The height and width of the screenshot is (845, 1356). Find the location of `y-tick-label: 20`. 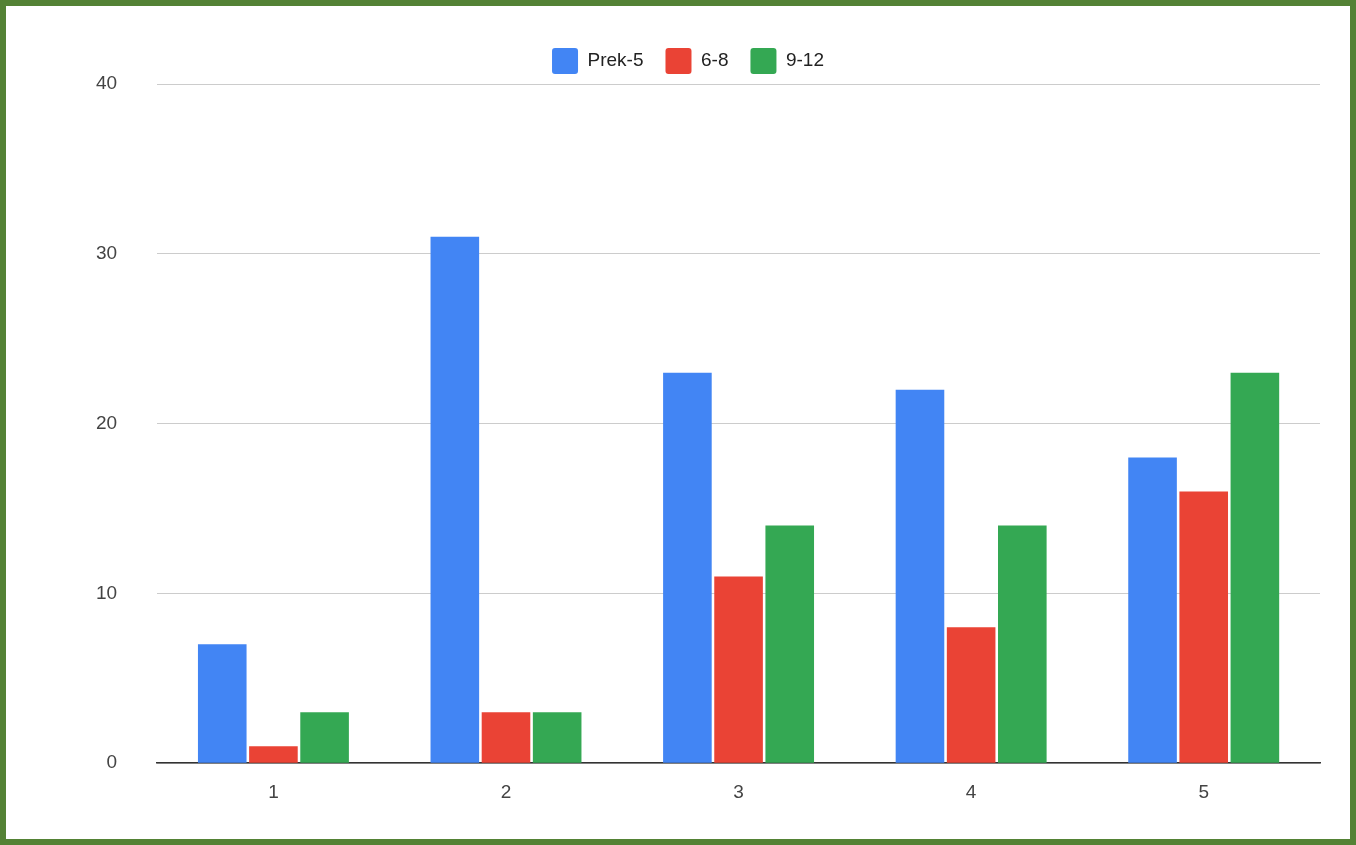

y-tick-label: 20 is located at coordinates (106, 422).